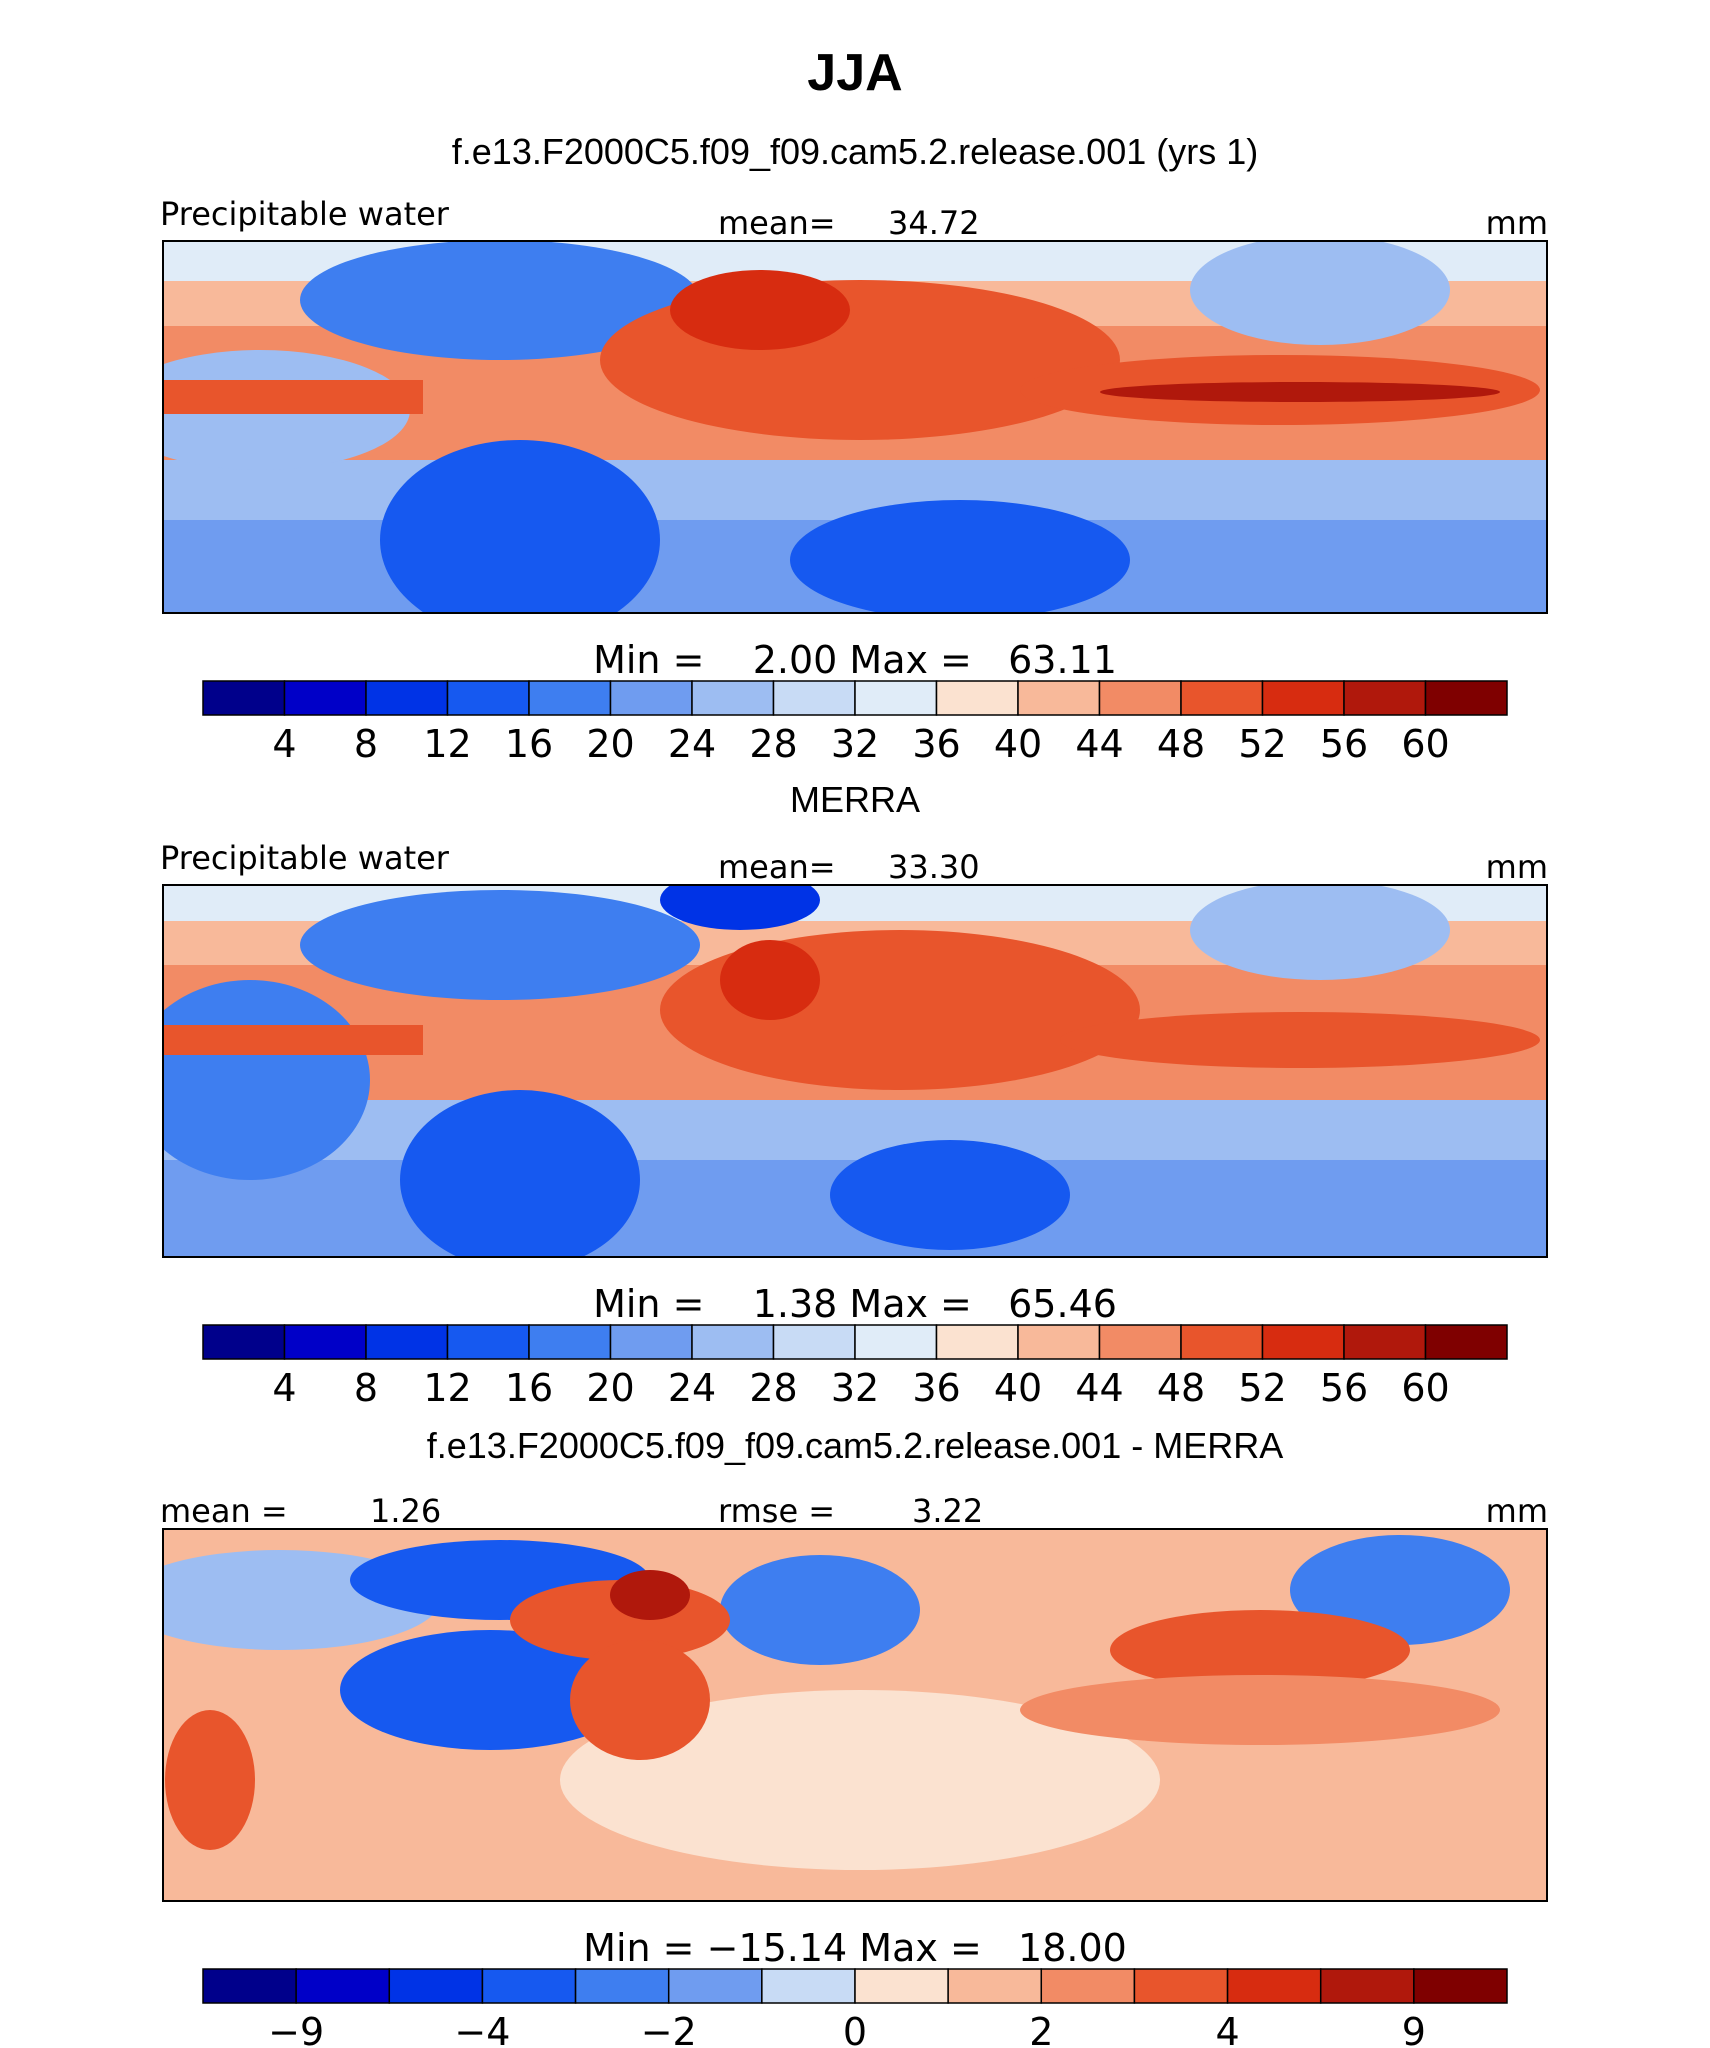 The image size is (1710, 2048). Describe the element at coordinates (776, 1511) in the screenshot. I see `rmse-label: rmse =` at that location.